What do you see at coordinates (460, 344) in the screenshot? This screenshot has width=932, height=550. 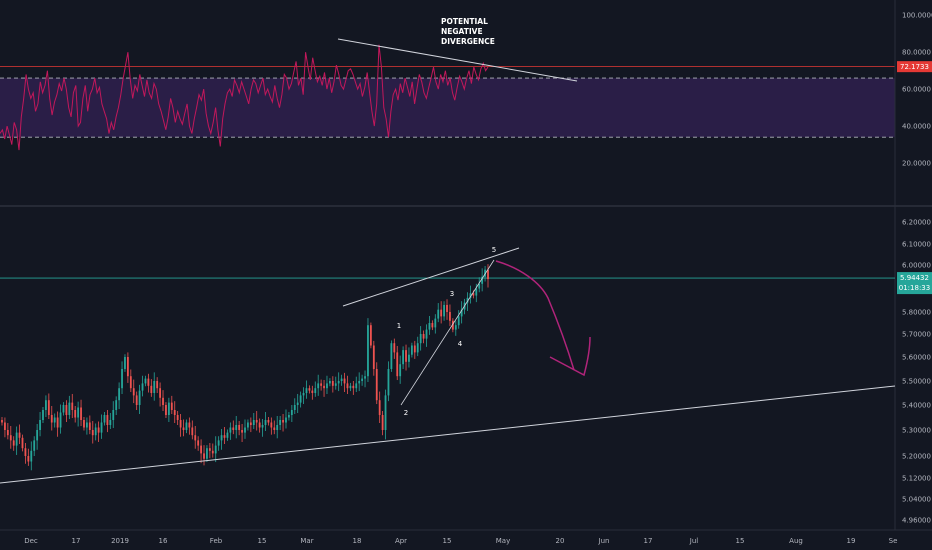 I see `wave-label-4: 4` at bounding box center [460, 344].